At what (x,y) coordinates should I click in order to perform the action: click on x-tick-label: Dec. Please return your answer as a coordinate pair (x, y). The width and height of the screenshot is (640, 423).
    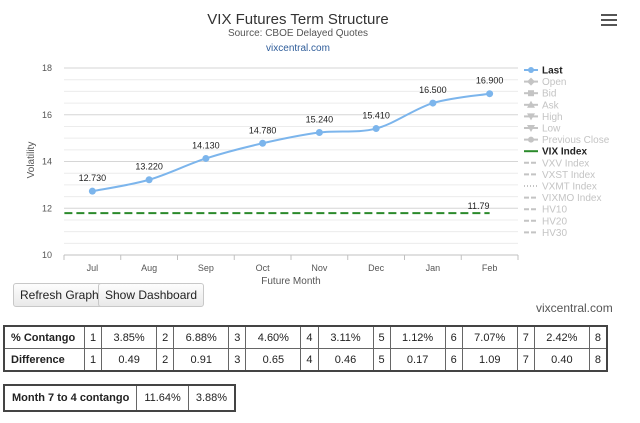
    Looking at the image, I should click on (376, 268).